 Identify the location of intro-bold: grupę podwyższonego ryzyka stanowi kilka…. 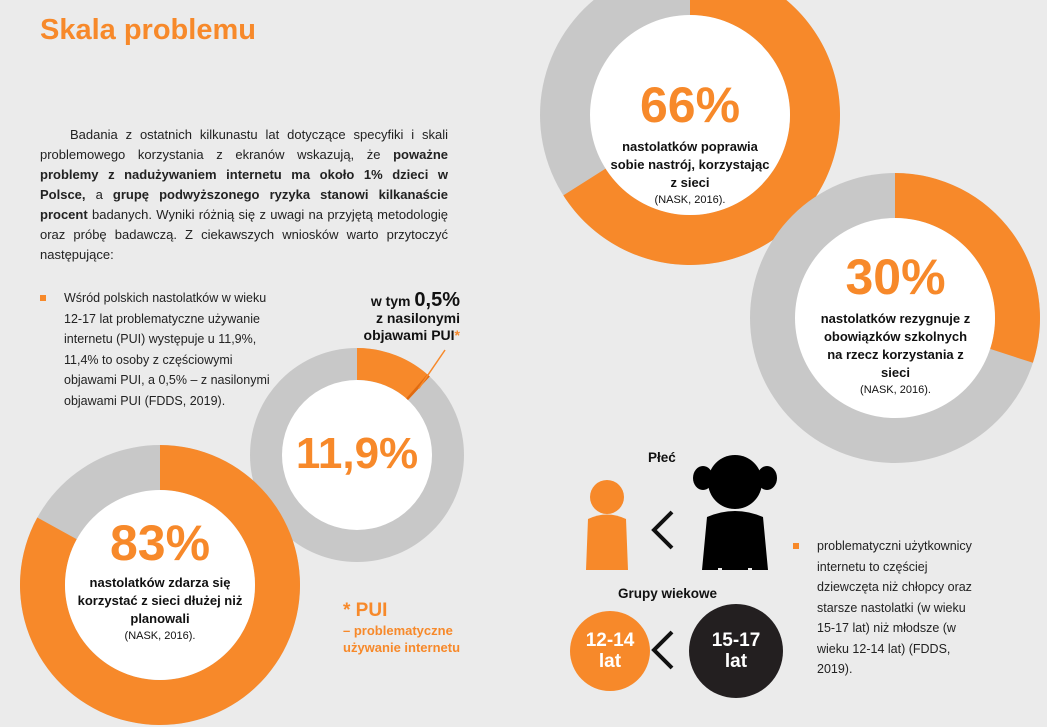
(244, 204).